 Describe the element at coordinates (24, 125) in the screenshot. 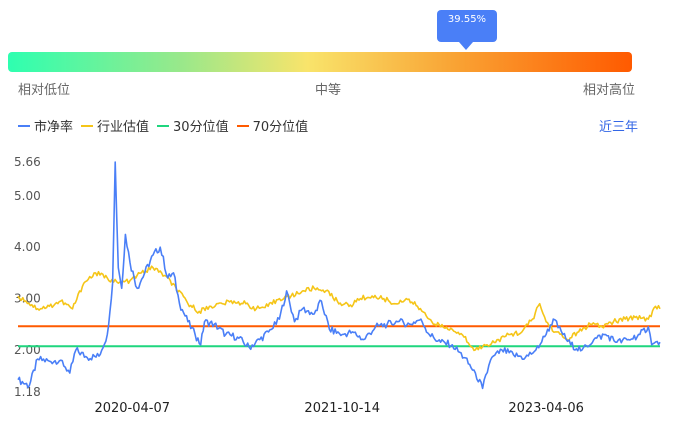

I see `legend-swatch-pb` at that location.